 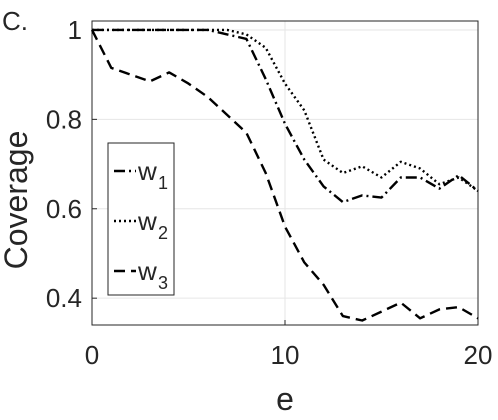 I want to click on panel-label: C., so click(x=15, y=21).